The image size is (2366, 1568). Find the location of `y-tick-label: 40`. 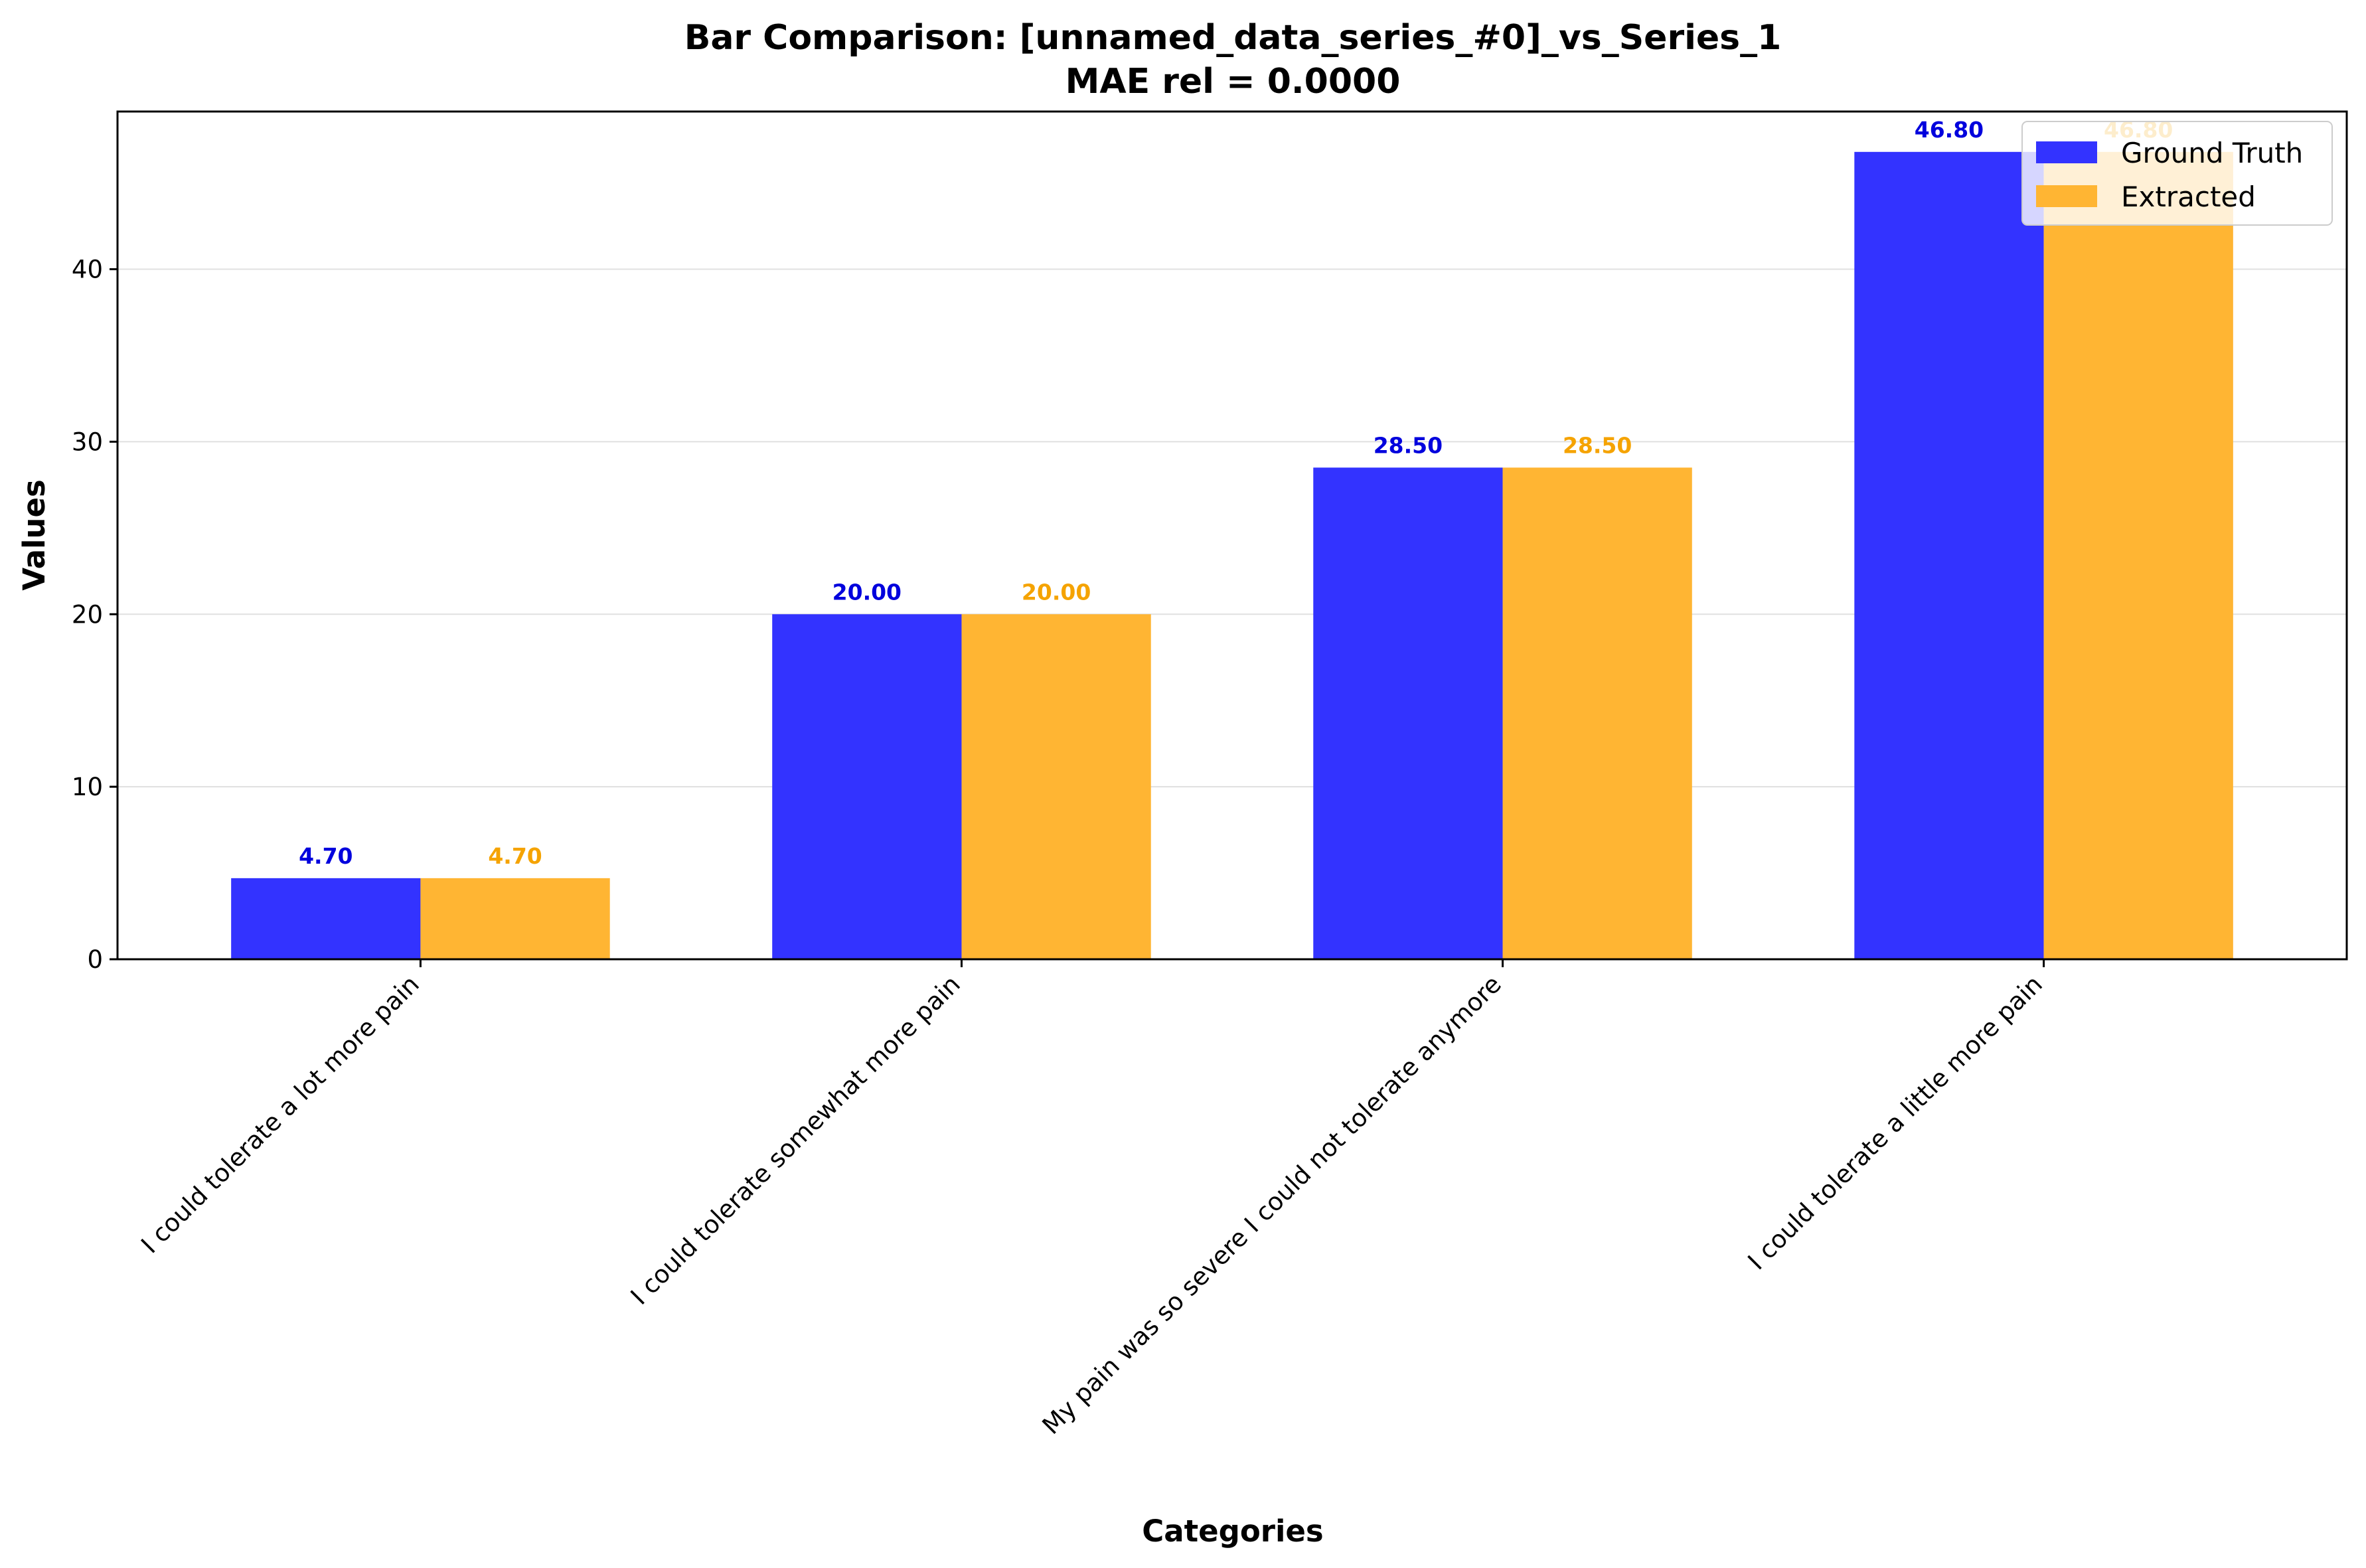

y-tick-label: 40 is located at coordinates (88, 270).